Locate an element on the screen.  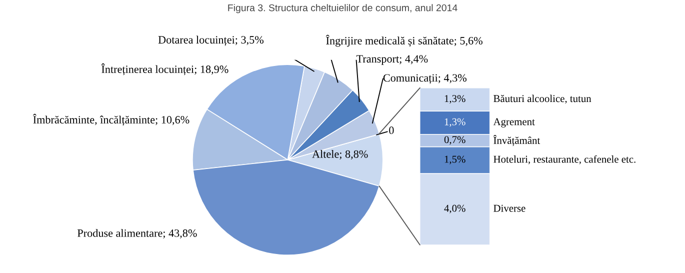
slice-label: Dotarea locuinței; 3,5% is located at coordinates (211, 41).